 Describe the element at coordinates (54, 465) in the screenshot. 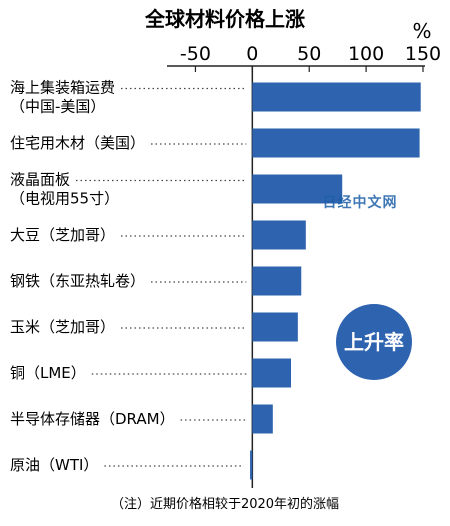

I see `category-label: 原油（WTI）` at that location.